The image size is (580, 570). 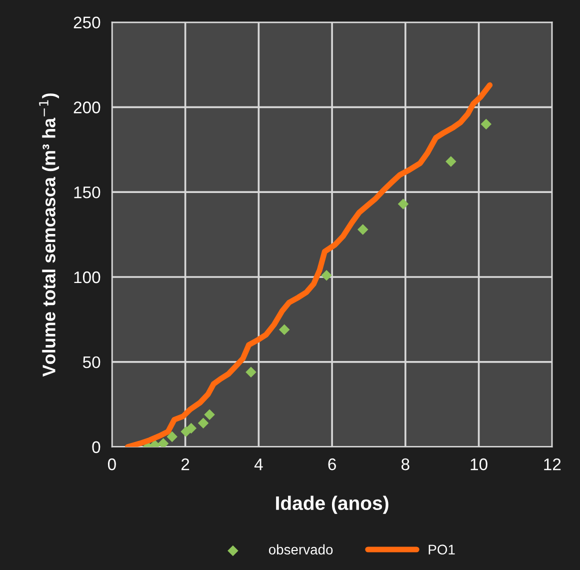 I want to click on y-tick-label: 0, so click(x=96, y=447).